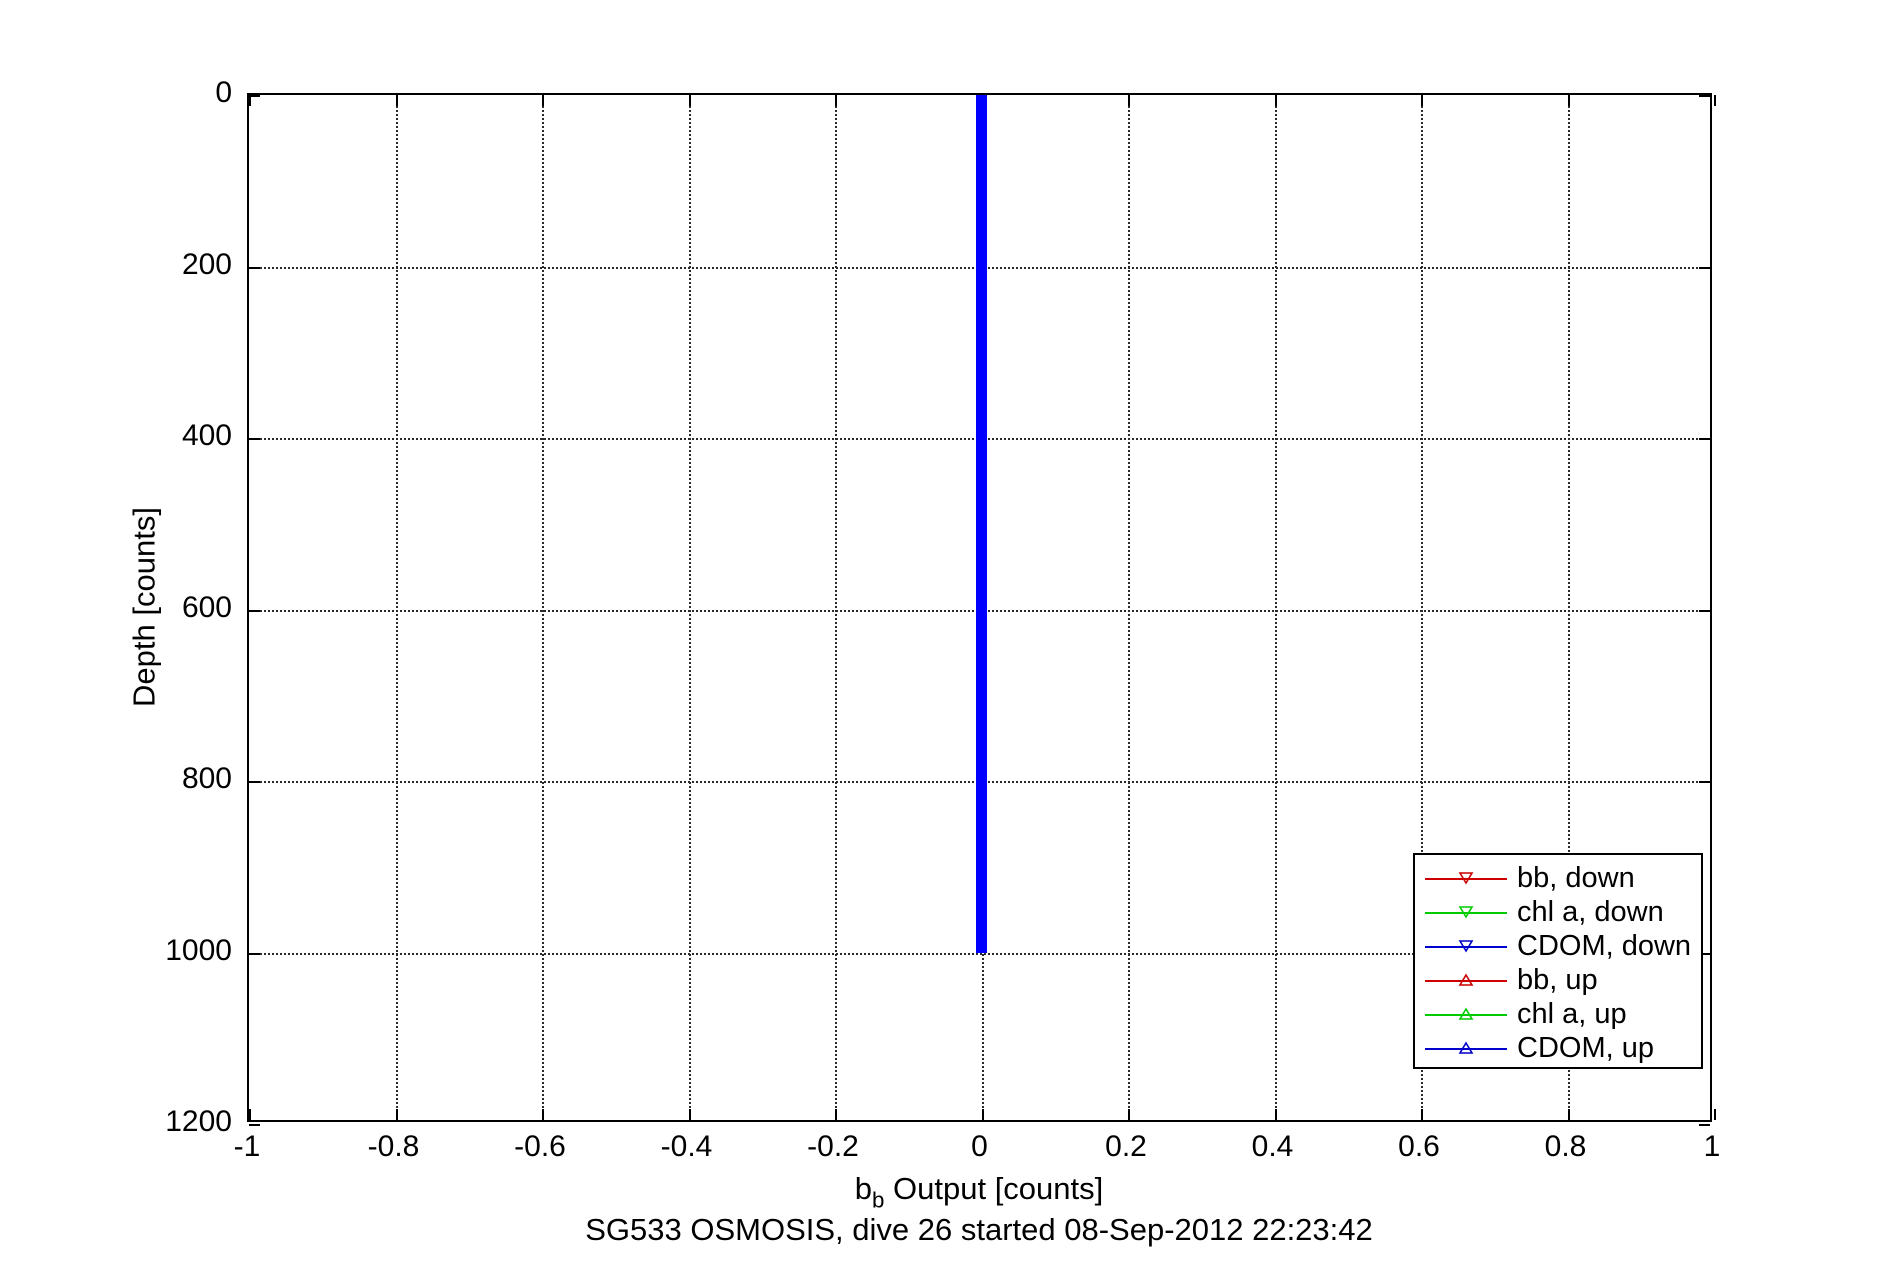 This screenshot has width=1891, height=1262. Describe the element at coordinates (206, 607) in the screenshot. I see `y-axis-tick-label: 600` at that location.